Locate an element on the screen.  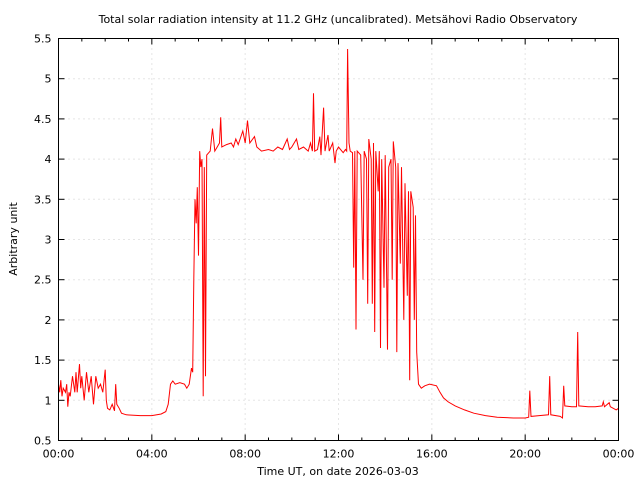
y-tick-label: 1.5 is located at coordinates (43, 360).